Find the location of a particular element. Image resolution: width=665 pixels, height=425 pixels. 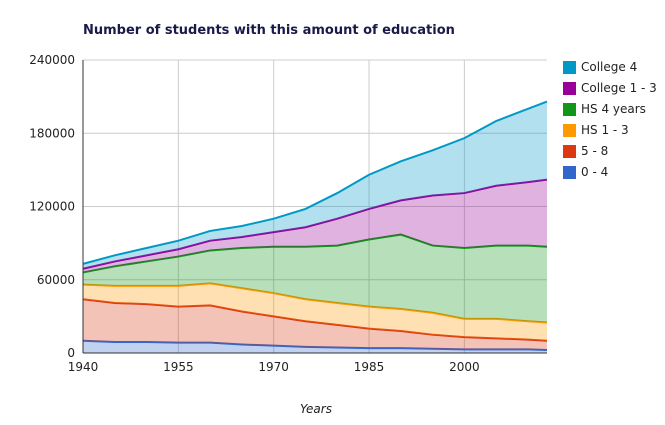

legend-label: 0 - 4 is located at coordinates (595, 172).